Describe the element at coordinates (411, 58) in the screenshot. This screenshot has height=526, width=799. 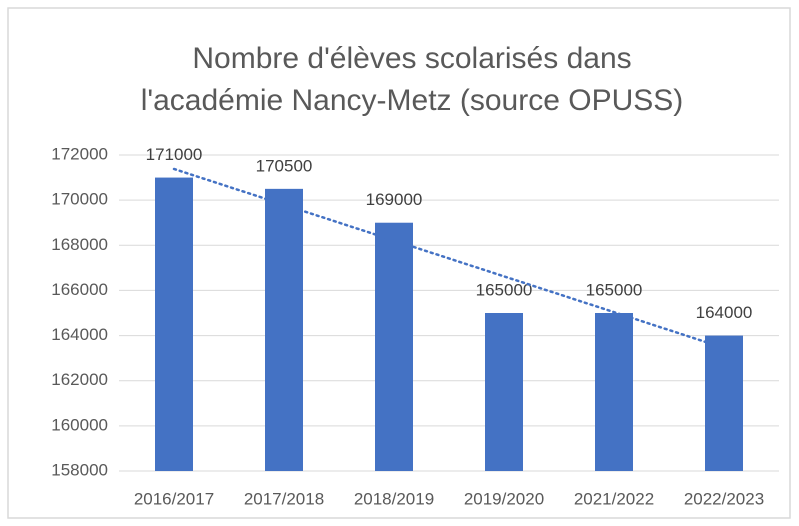
I see `chart-title: Nombre d'élèves scolarisés dans` at that location.